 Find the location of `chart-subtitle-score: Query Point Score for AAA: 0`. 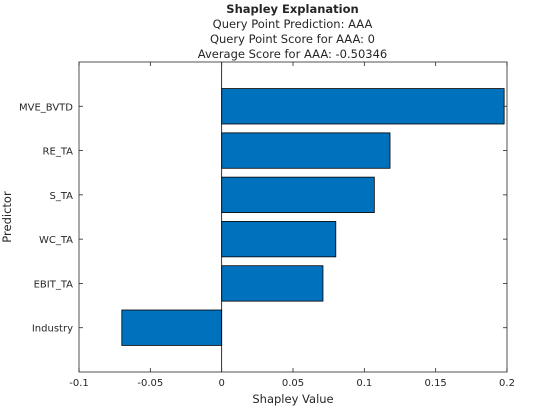

chart-subtitle-score: Query Point Score for AAA: 0 is located at coordinates (292, 39).